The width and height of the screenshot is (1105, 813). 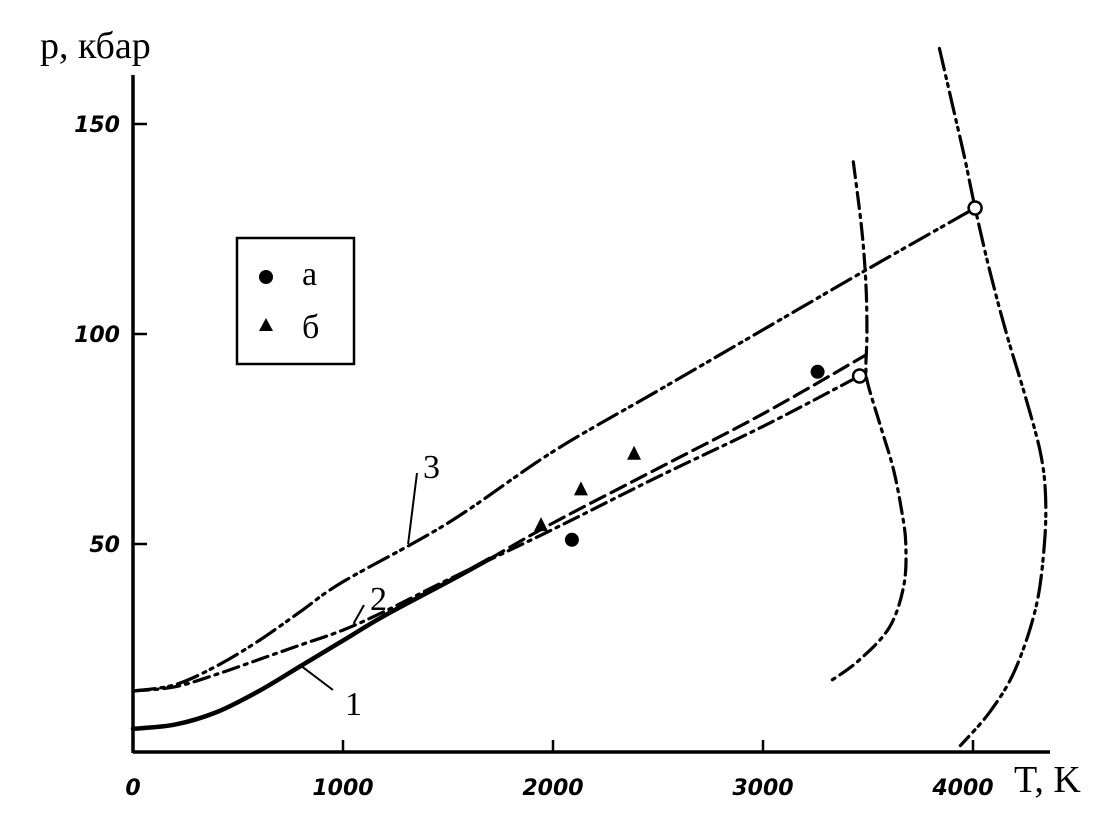 I want to click on curve-label-3: 3, so click(x=431, y=467).